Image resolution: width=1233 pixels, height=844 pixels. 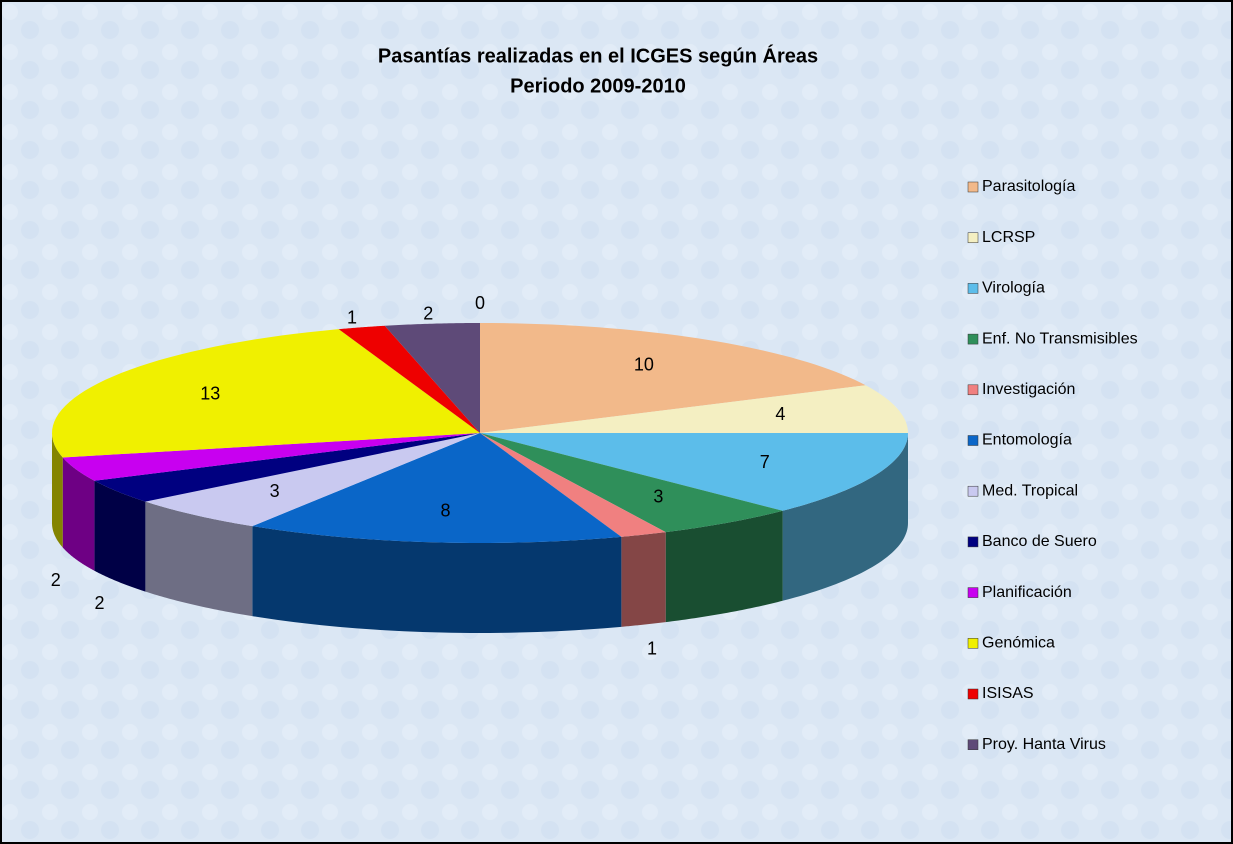 What do you see at coordinates (765, 462) in the screenshot?
I see `data-label: 7` at bounding box center [765, 462].